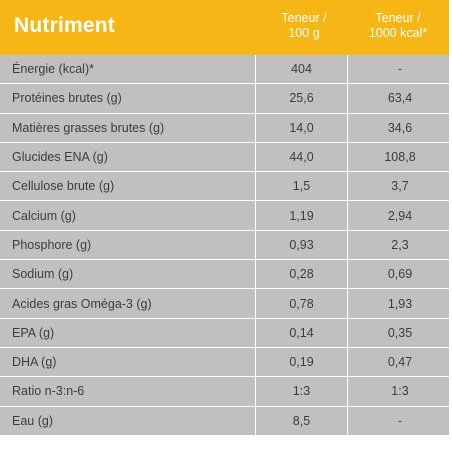 Image resolution: width=452 pixels, height=452 pixels. Describe the element at coordinates (398, 18) in the screenshot. I see `header-col2-line1: Teneur /` at that location.